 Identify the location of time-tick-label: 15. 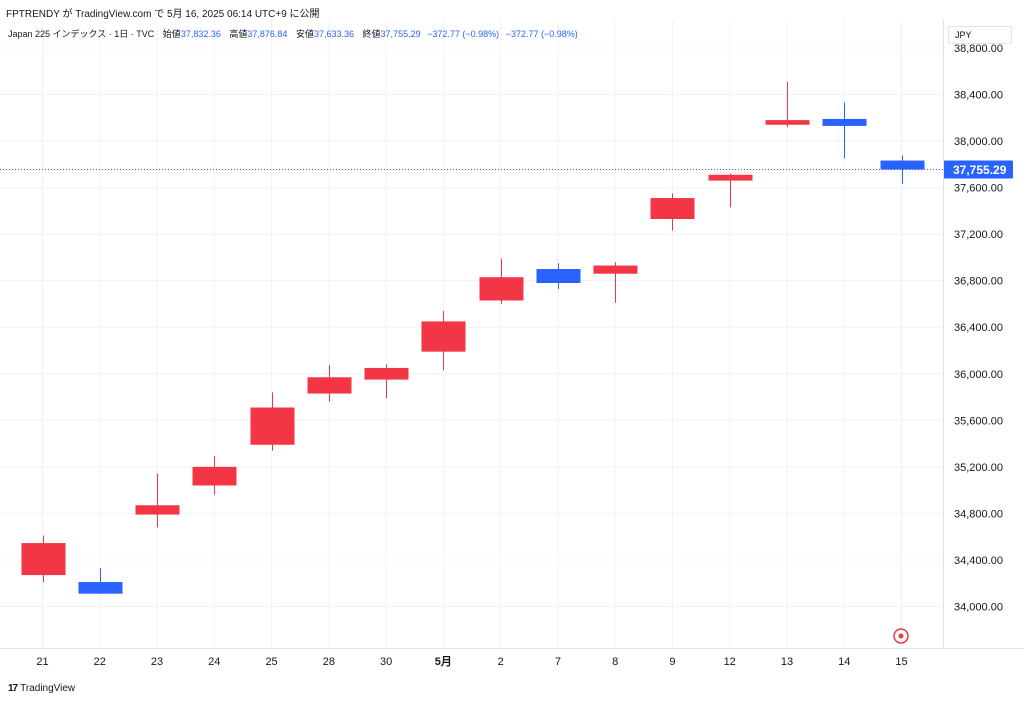
(901, 662).